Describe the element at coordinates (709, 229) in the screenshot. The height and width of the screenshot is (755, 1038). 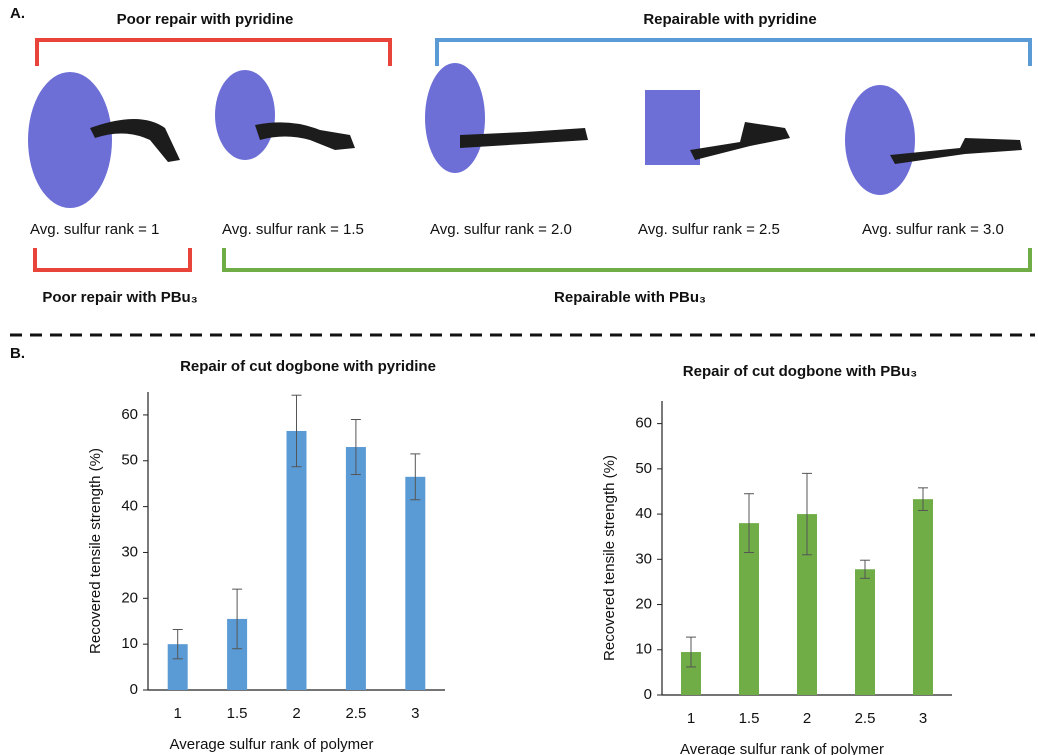
I see `caption: Avg. sulfur rank = 2.5` at that location.